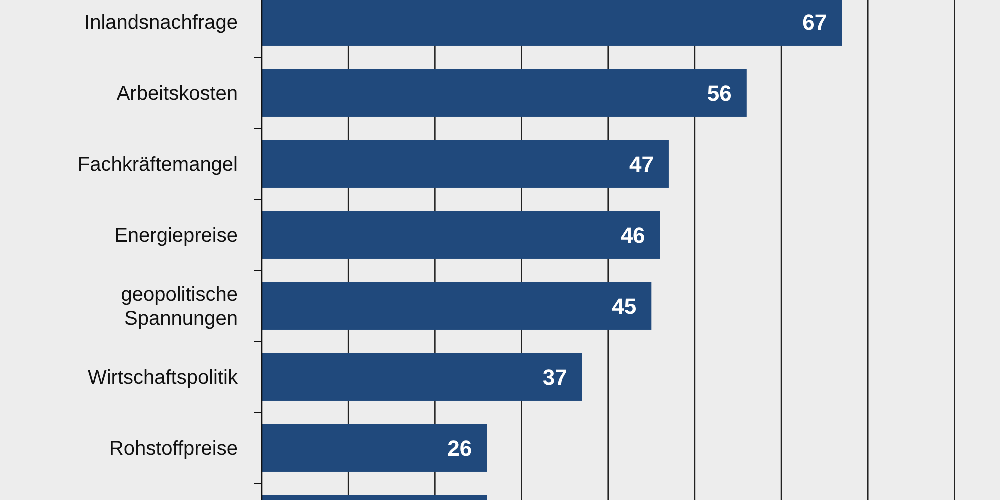  Describe the element at coordinates (633, 235) in the screenshot. I see `data-label: 46` at that location.